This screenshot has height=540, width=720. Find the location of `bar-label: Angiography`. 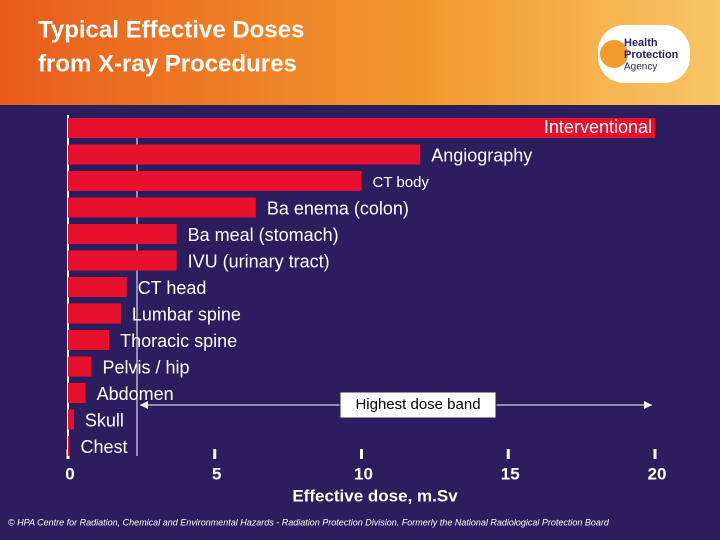

bar-label: Angiography is located at coordinates (481, 155).